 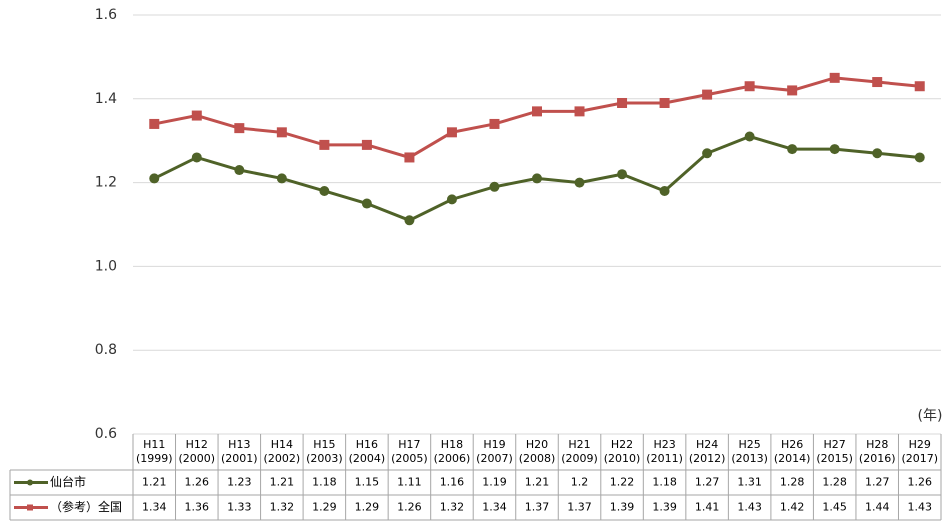 I want to click on x-tick-label: H13 (2001), so click(x=239, y=451).